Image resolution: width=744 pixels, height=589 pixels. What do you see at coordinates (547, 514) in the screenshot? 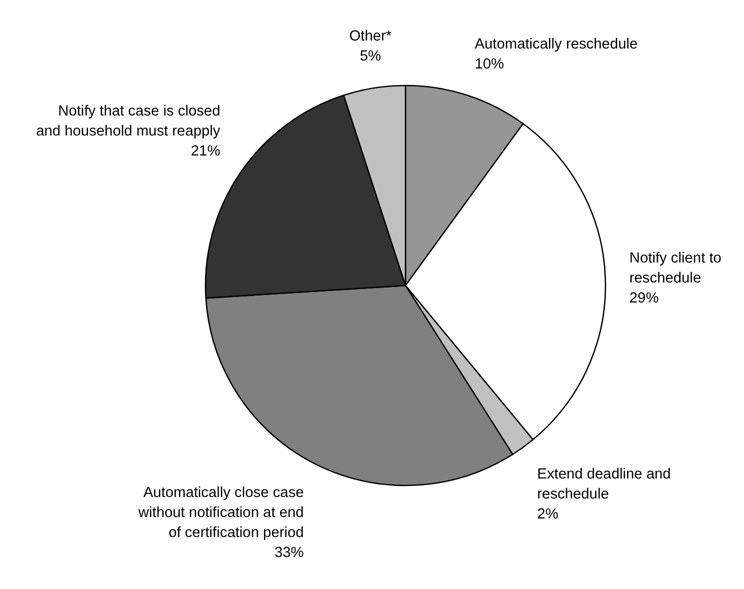
I see `data-label: 2%` at bounding box center [547, 514].